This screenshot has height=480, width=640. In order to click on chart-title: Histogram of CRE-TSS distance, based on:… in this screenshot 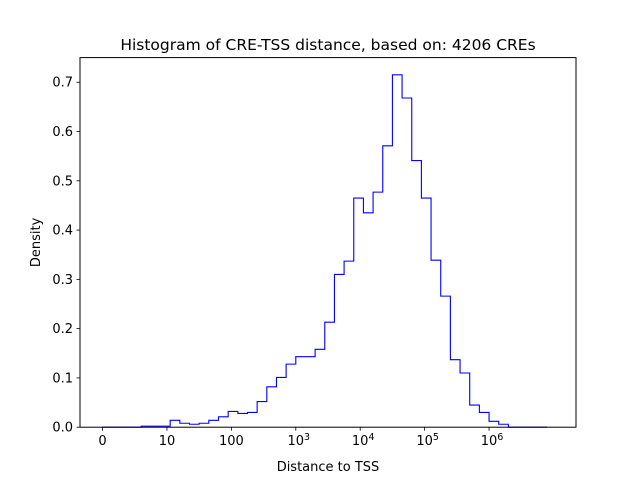, I will do `click(327, 45)`.